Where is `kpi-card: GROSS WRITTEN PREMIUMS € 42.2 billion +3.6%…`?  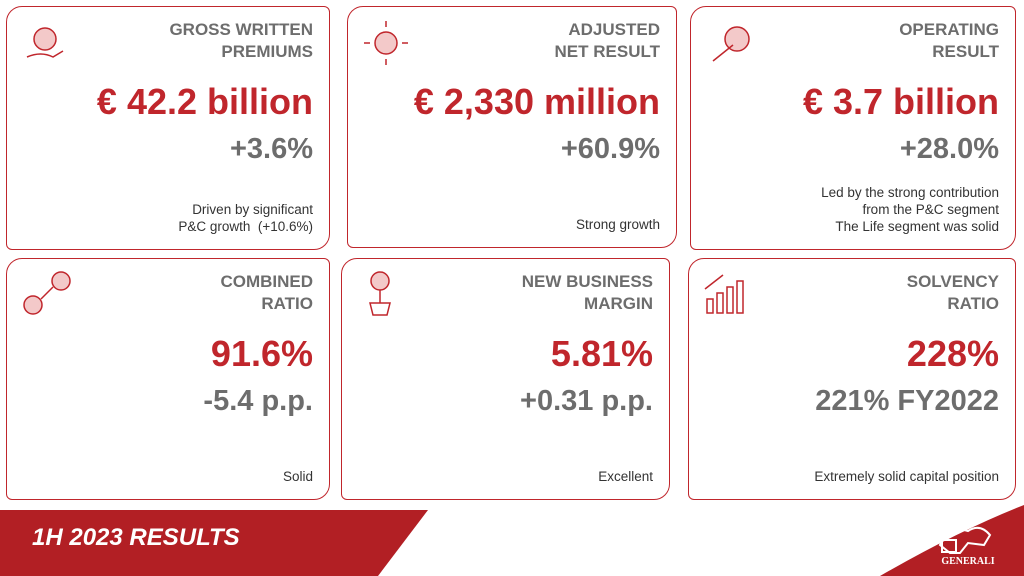 kpi-card: GROSS WRITTEN PREMIUMS € 42.2 billion +3.6%… is located at coordinates (168, 128).